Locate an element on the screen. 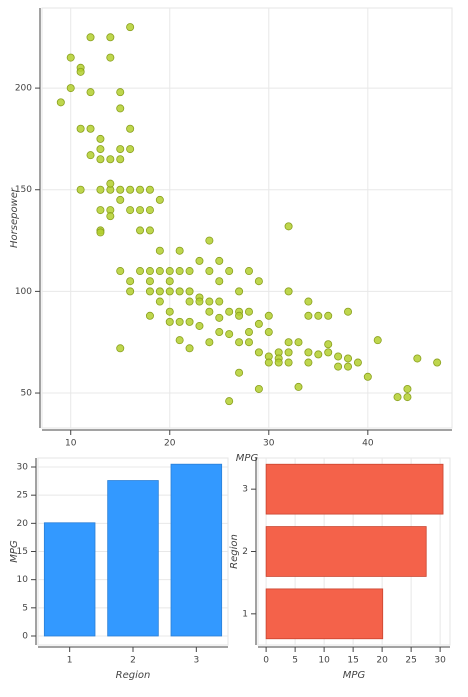 This screenshot has width=468, height=697. y-tick-label: 200 is located at coordinates (23, 89).